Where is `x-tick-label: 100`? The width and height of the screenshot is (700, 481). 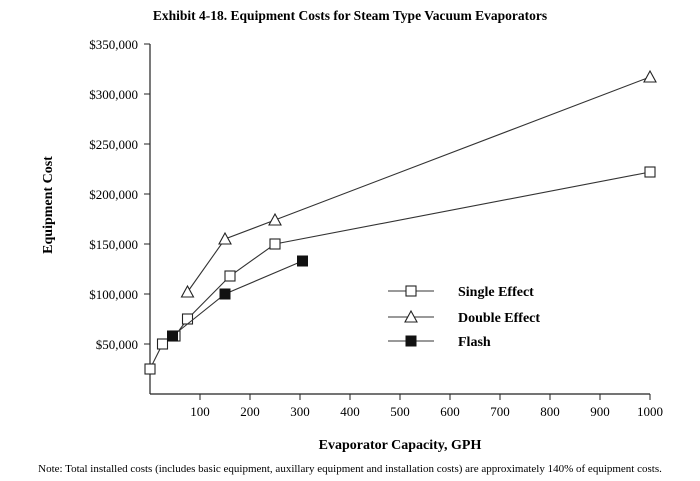 x-tick-label: 100 is located at coordinates (200, 411).